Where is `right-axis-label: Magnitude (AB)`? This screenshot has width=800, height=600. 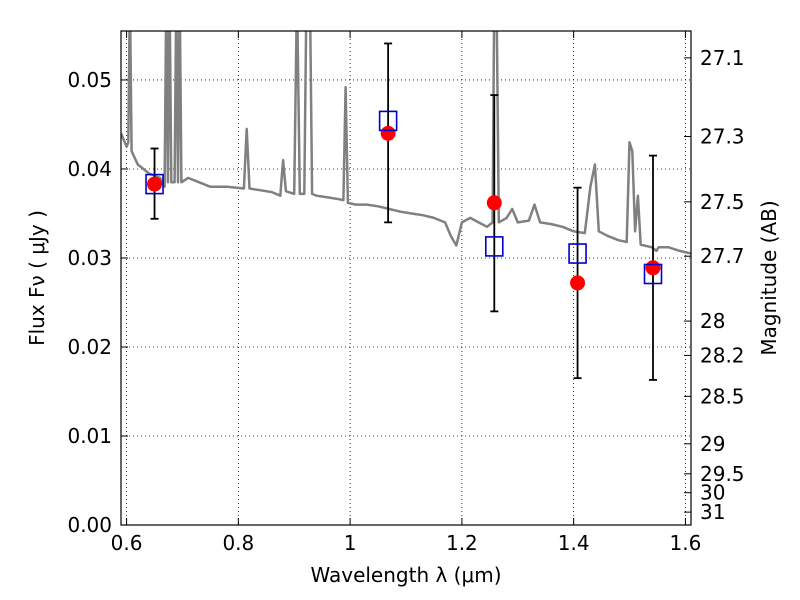
right-axis-label: Magnitude (AB) is located at coordinates (769, 277).